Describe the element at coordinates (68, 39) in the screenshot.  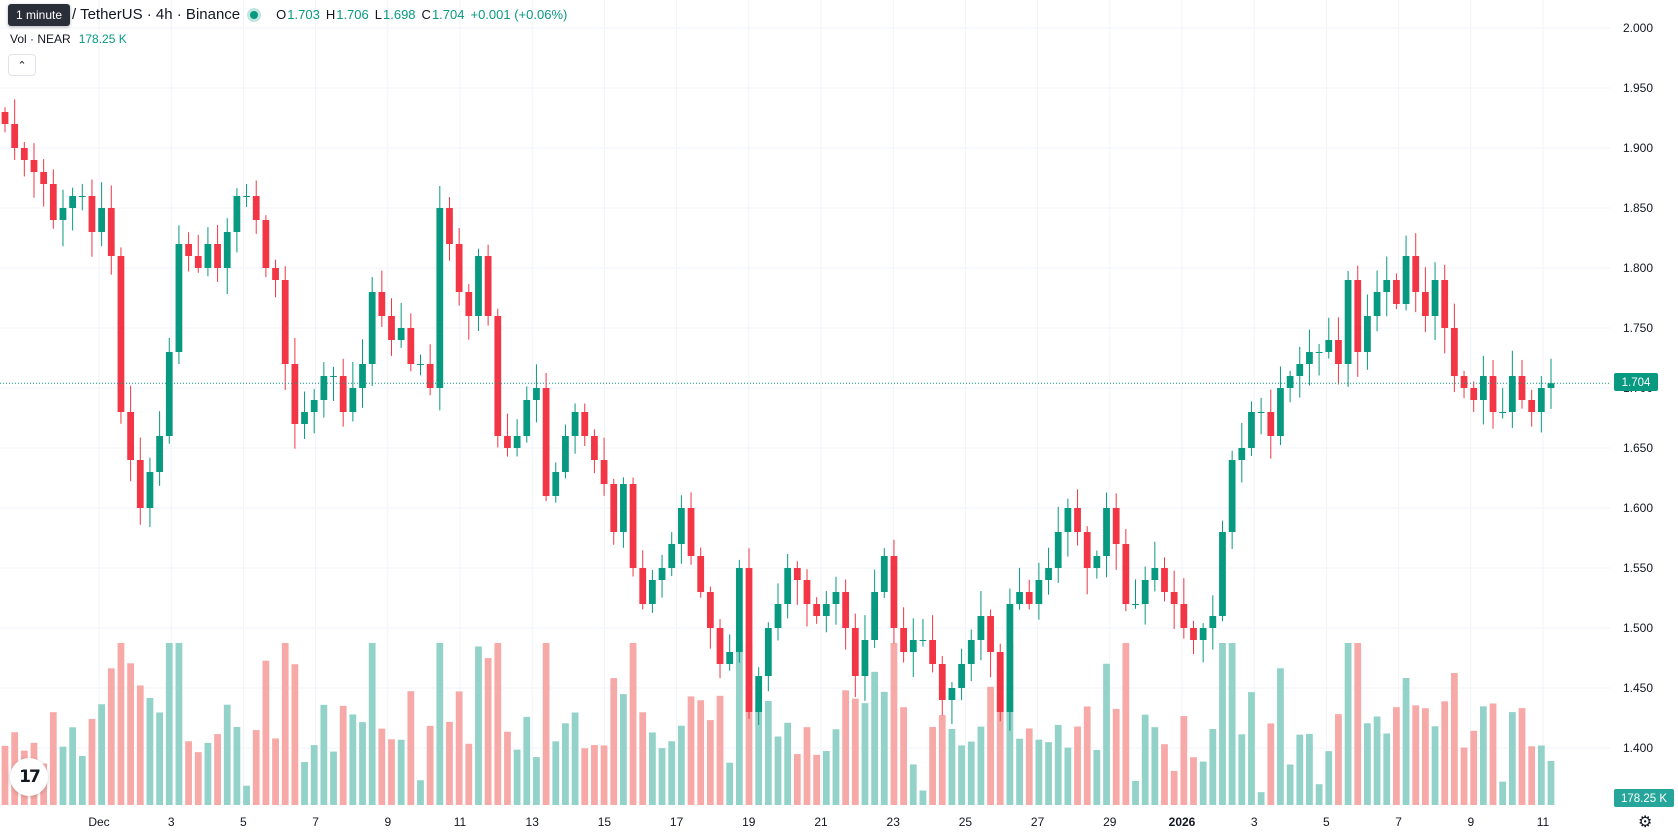
I see `legend-volume: Vol · NEAR 178.25 K` at that location.